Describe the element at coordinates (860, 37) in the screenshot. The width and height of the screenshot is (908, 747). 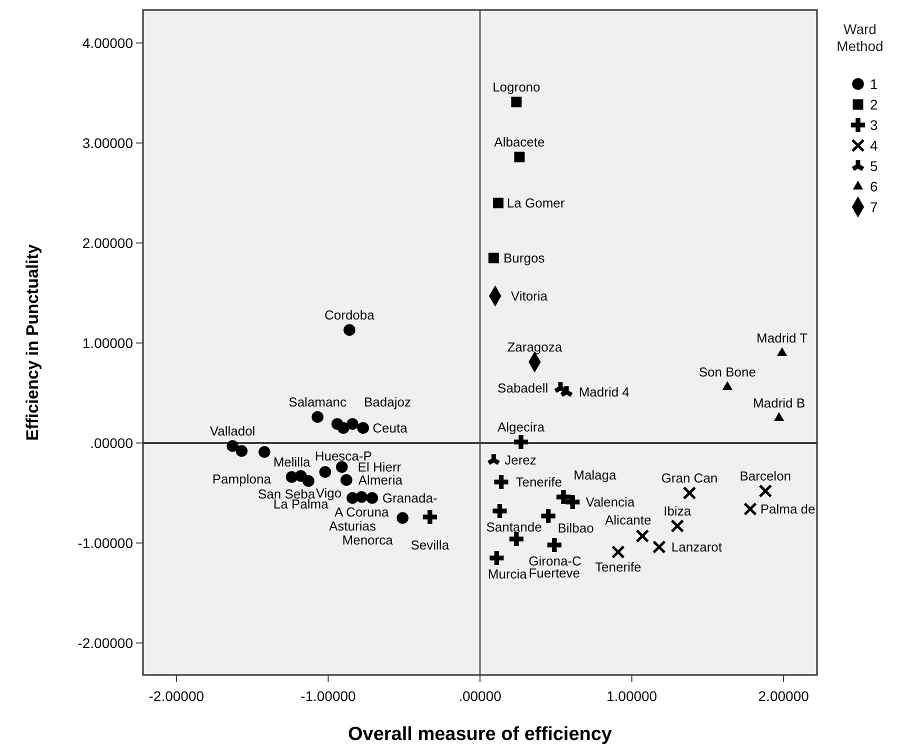
I see `legend-title: Ward Method` at that location.